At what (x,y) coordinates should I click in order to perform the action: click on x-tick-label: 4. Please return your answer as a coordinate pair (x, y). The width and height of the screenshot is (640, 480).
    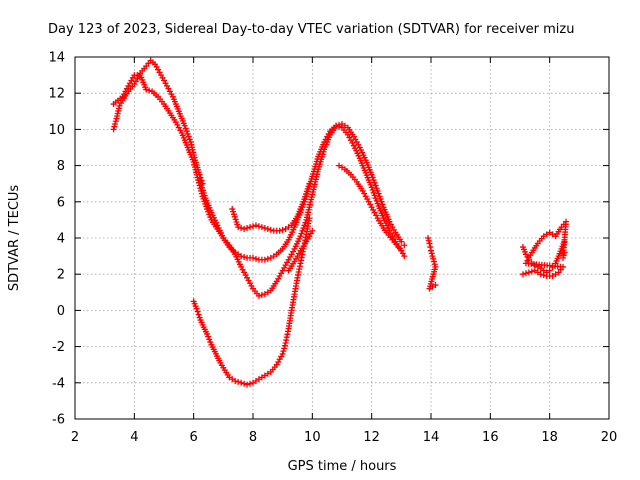
    Looking at the image, I should click on (134, 437).